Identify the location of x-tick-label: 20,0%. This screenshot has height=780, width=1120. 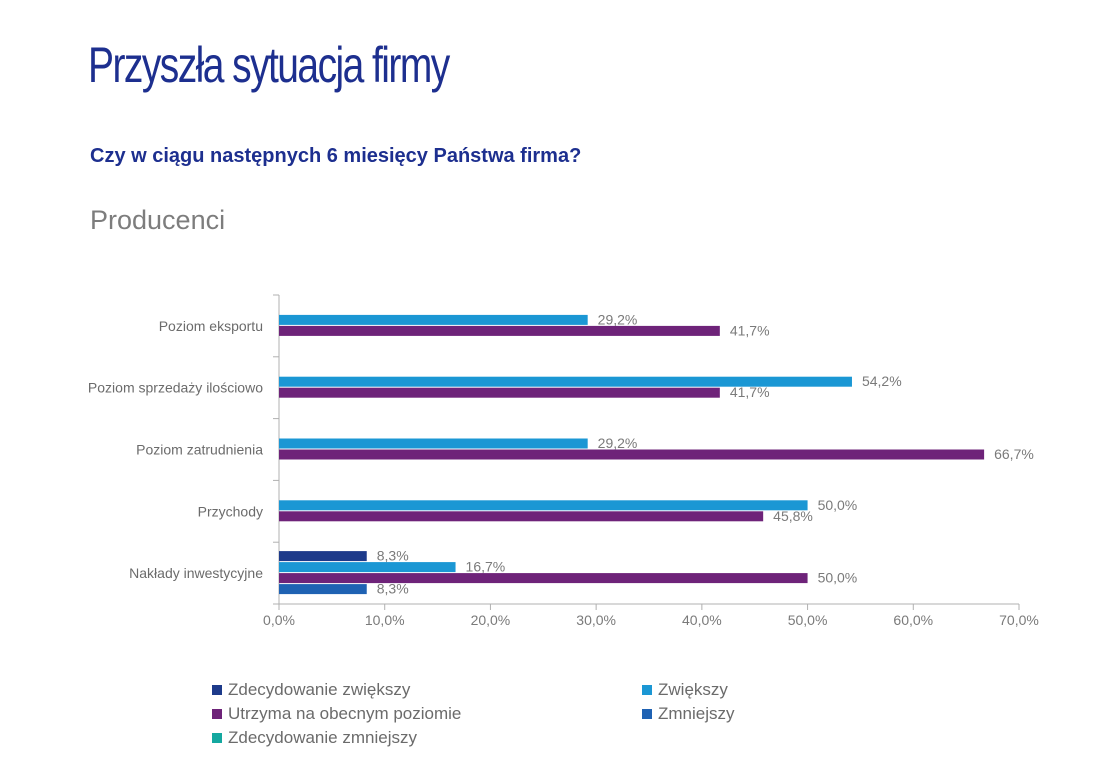
(491, 620).